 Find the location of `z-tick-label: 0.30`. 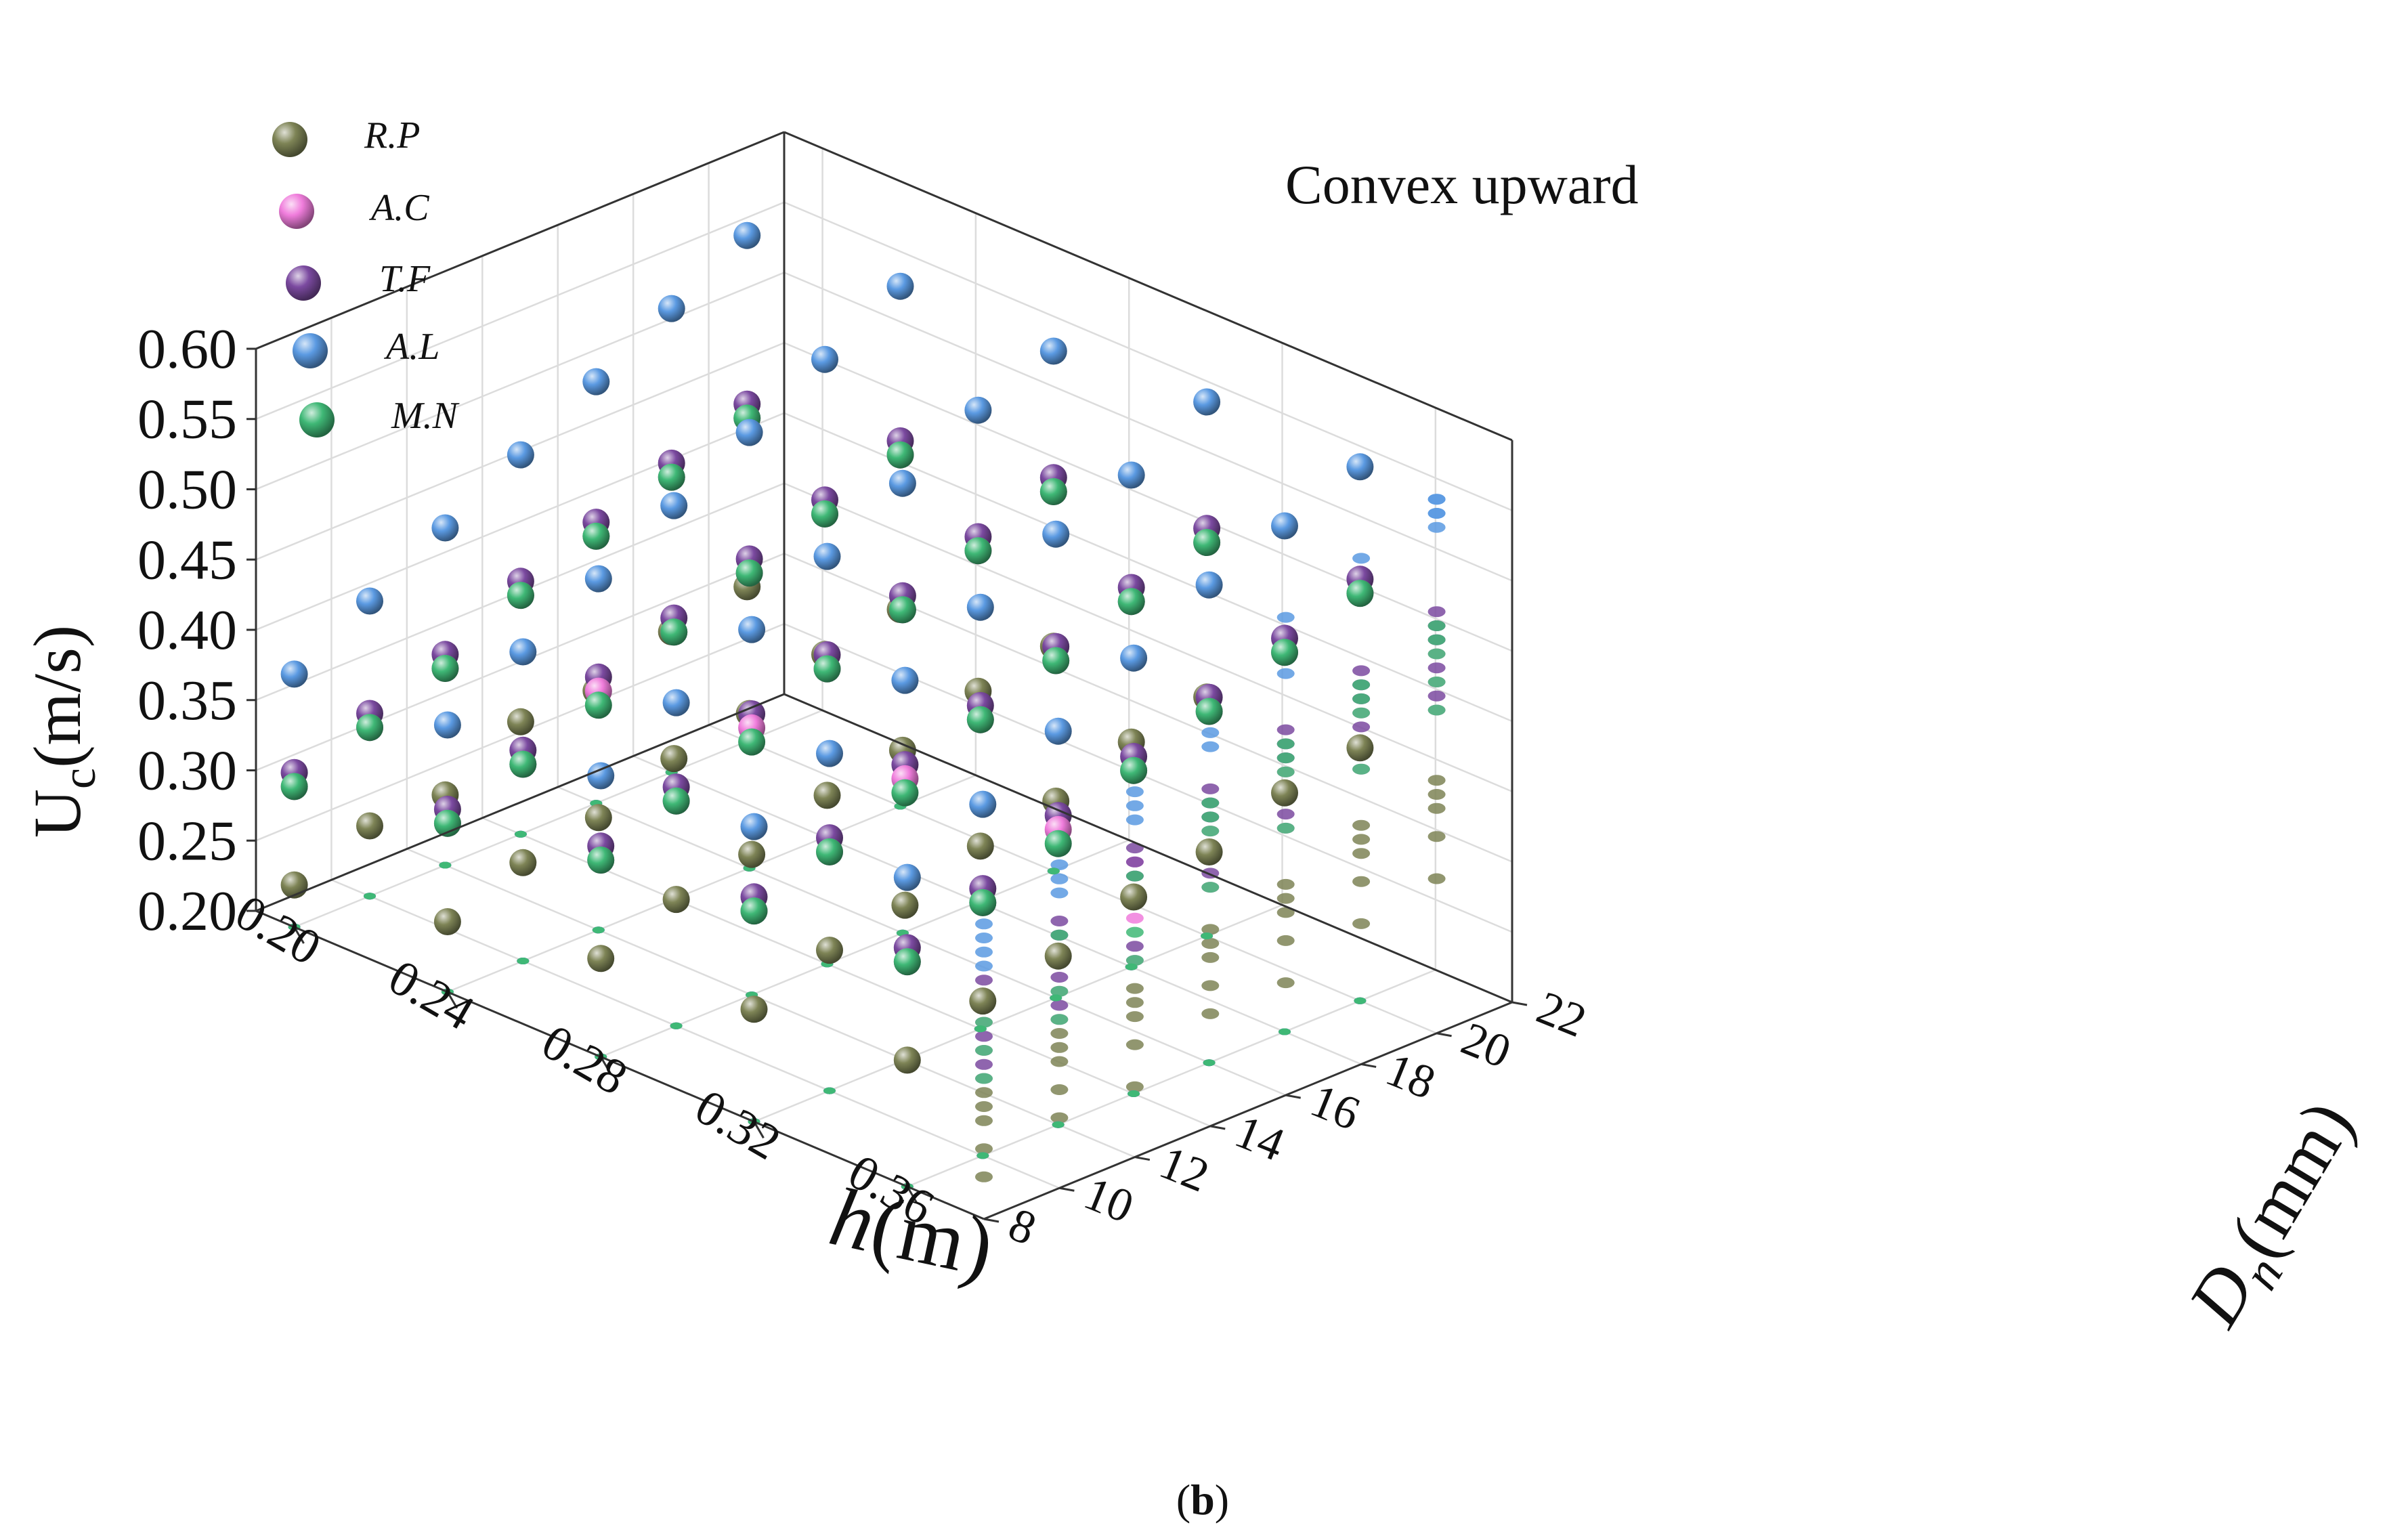

z-tick-label: 0.30 is located at coordinates (187, 772).